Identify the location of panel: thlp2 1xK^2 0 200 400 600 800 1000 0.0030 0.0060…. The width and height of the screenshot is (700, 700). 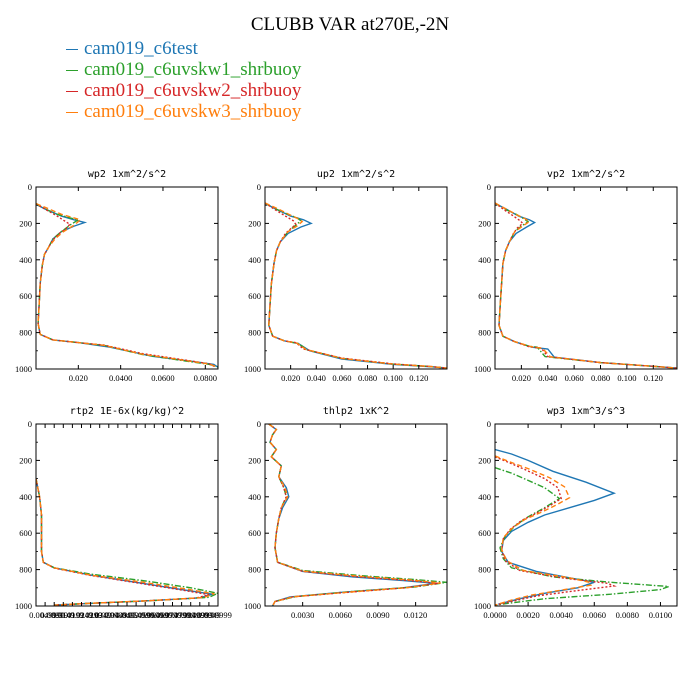
(346, 513).